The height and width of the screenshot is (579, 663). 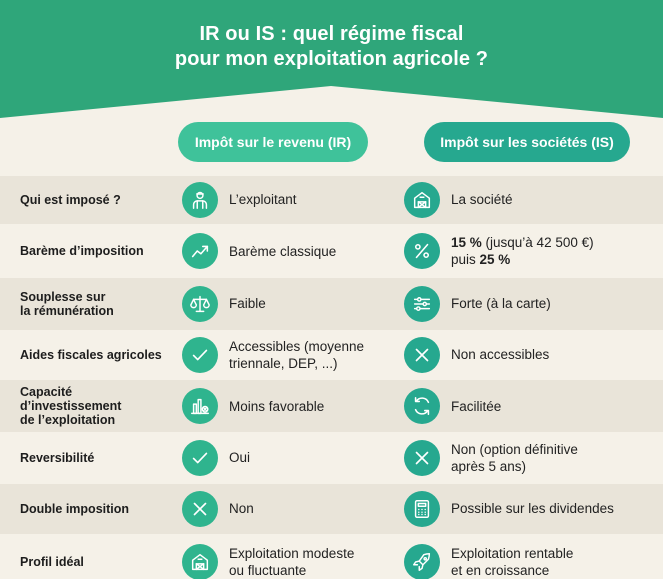 I want to click on trend-chart-icon, so click(x=200, y=251).